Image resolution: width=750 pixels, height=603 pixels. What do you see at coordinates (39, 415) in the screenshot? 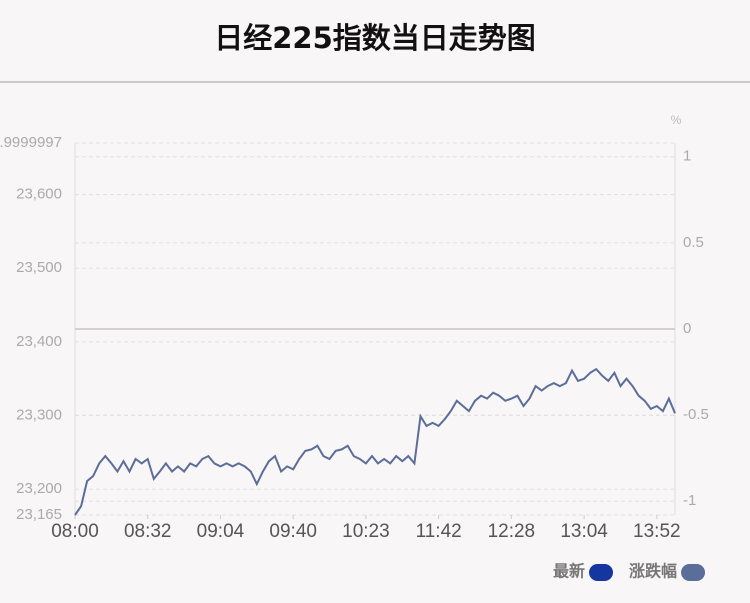
I see `y-tick-label: 23,300` at bounding box center [39, 415].